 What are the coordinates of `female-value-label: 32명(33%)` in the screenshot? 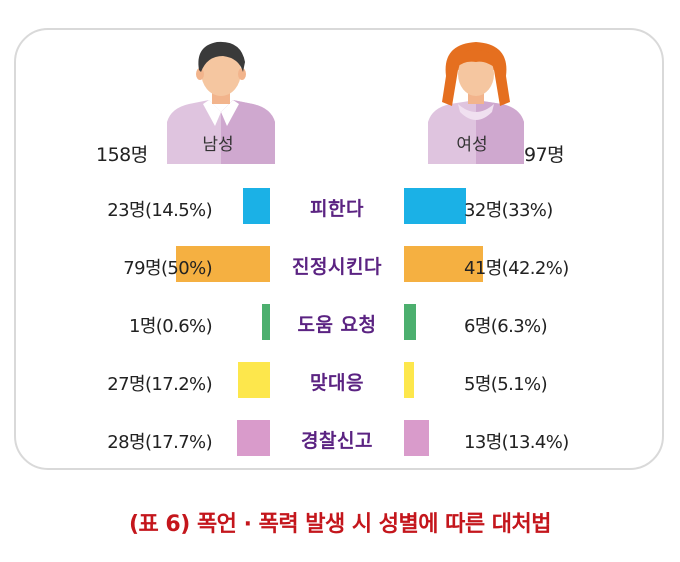 It's located at (508, 210).